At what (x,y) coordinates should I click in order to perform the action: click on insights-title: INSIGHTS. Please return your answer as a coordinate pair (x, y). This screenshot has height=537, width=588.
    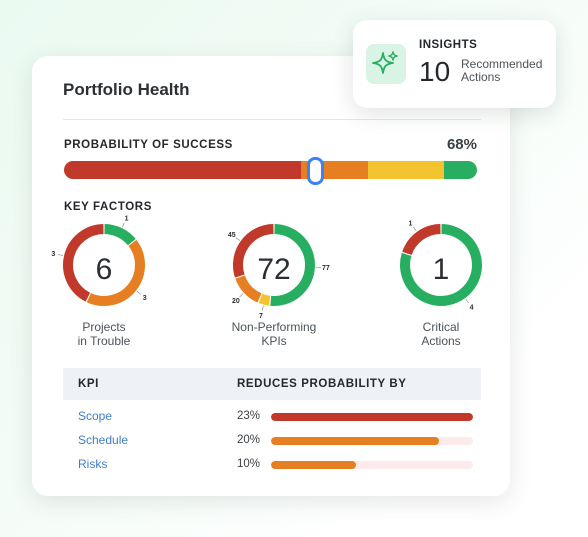
    Looking at the image, I should click on (448, 45).